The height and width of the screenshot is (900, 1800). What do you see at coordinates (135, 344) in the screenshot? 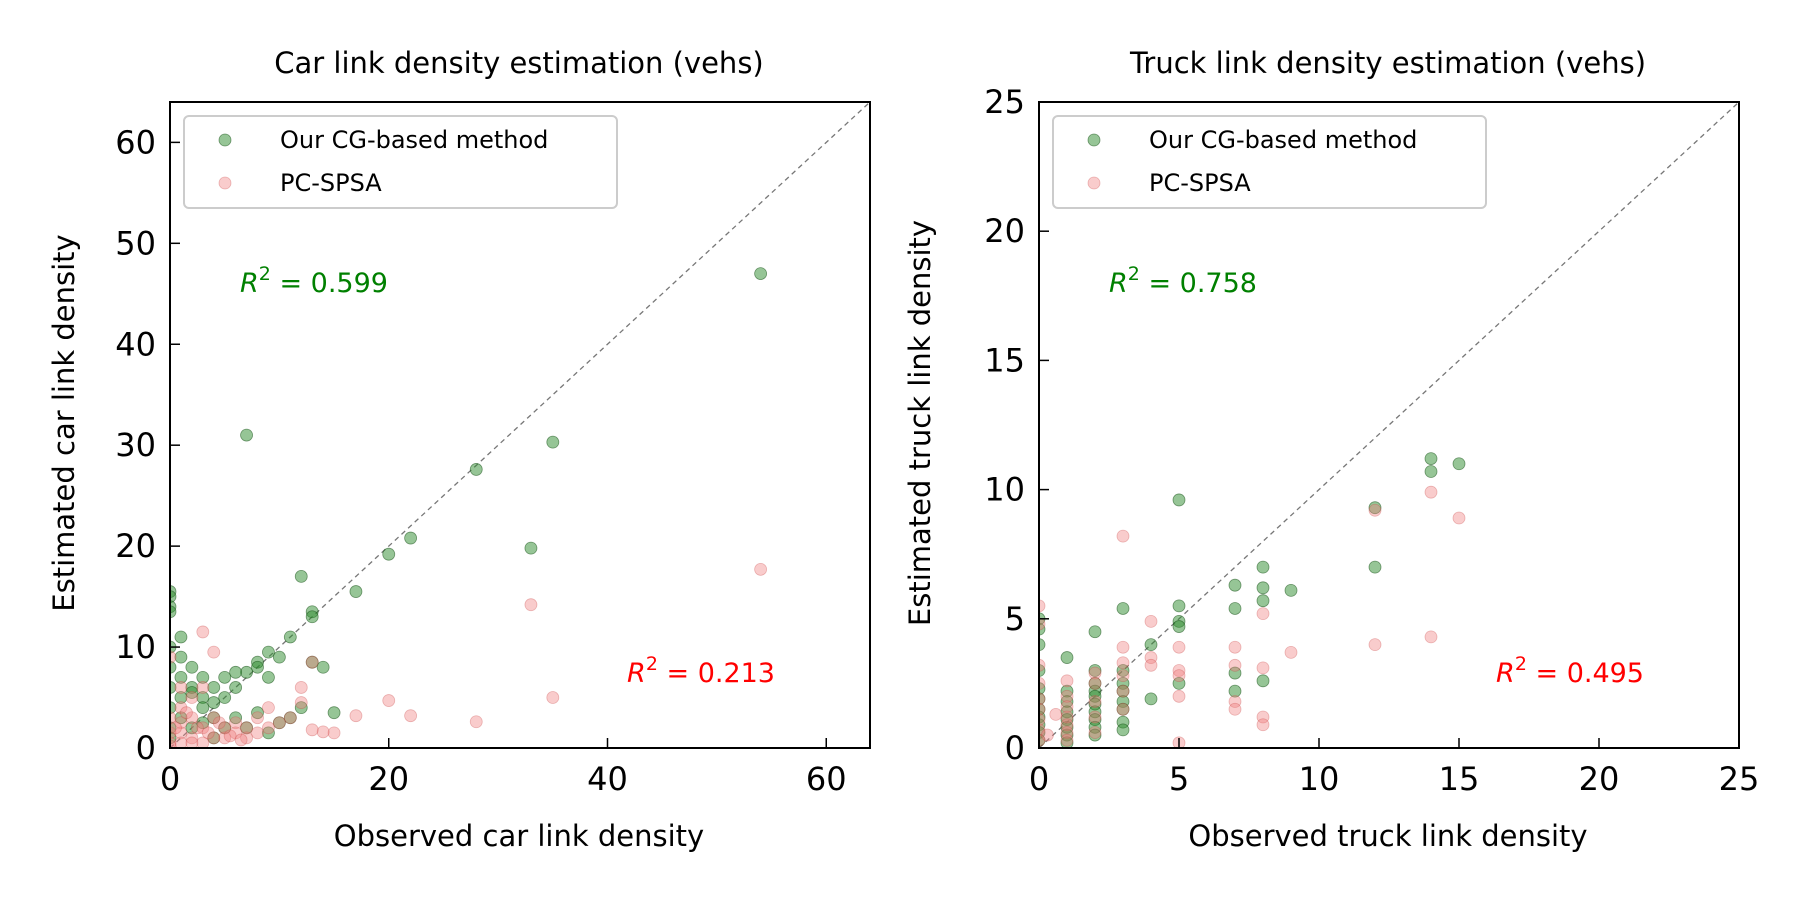
I see `y-tick-label: 40` at bounding box center [135, 344].